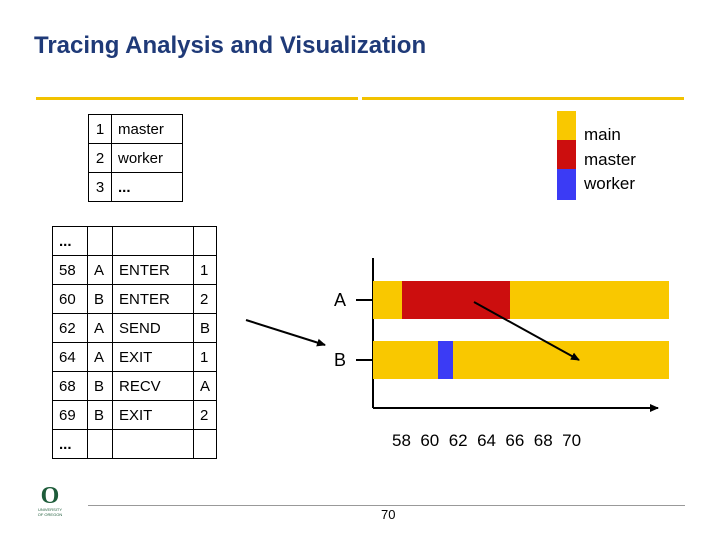 This screenshot has width=720, height=540. What do you see at coordinates (147, 158) in the screenshot?
I see `group-name: worker` at bounding box center [147, 158].